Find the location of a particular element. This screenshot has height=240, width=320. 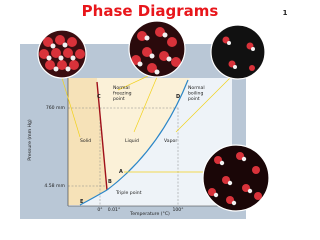

point-label: E is located at coordinates (82, 202).